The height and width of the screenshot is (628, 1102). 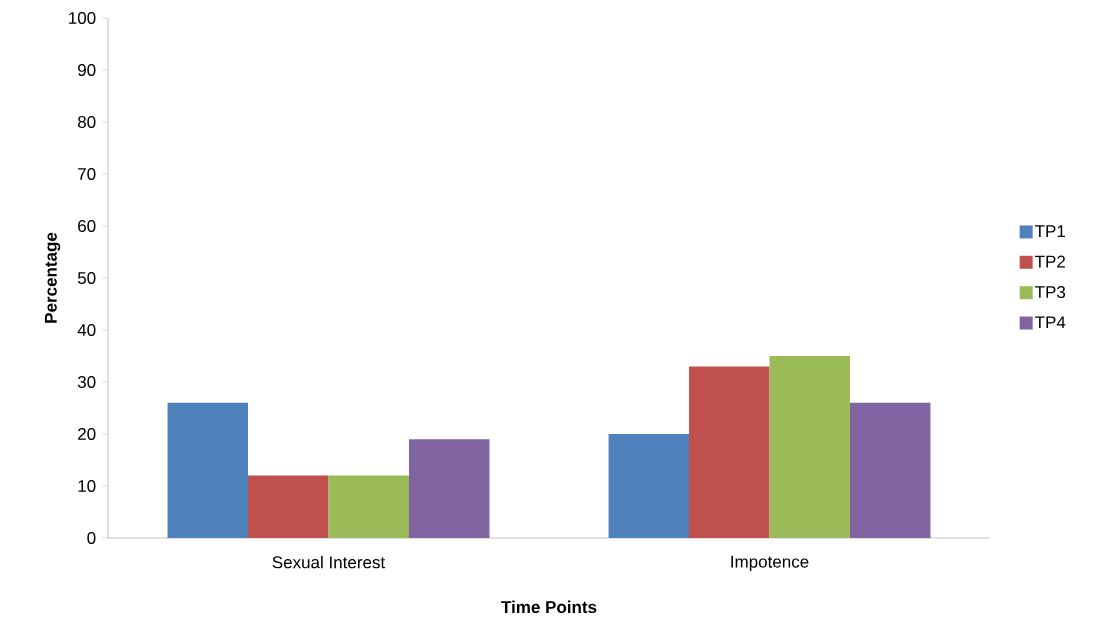 I want to click on y-tick-label: 70, so click(x=87, y=174).